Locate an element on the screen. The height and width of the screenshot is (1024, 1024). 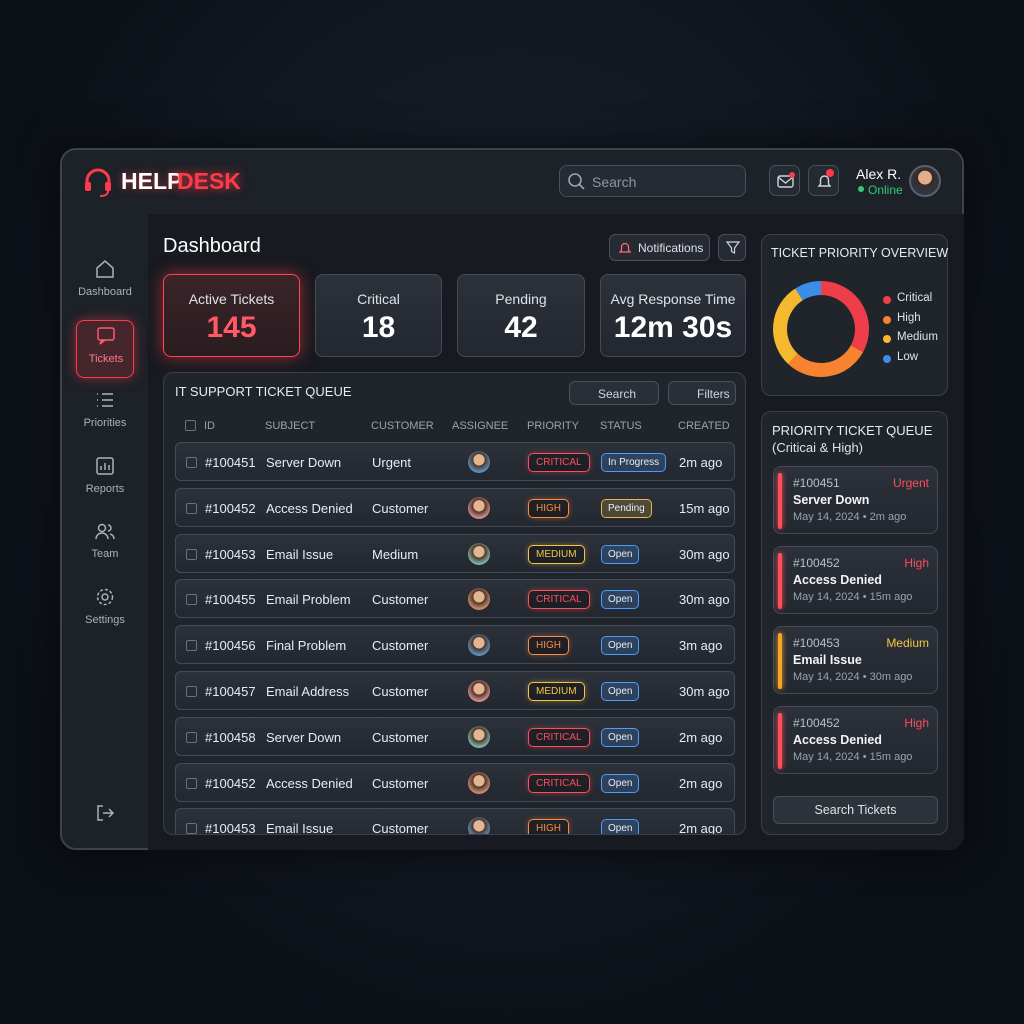
stat-card: Critical 18 is located at coordinates (378, 315).